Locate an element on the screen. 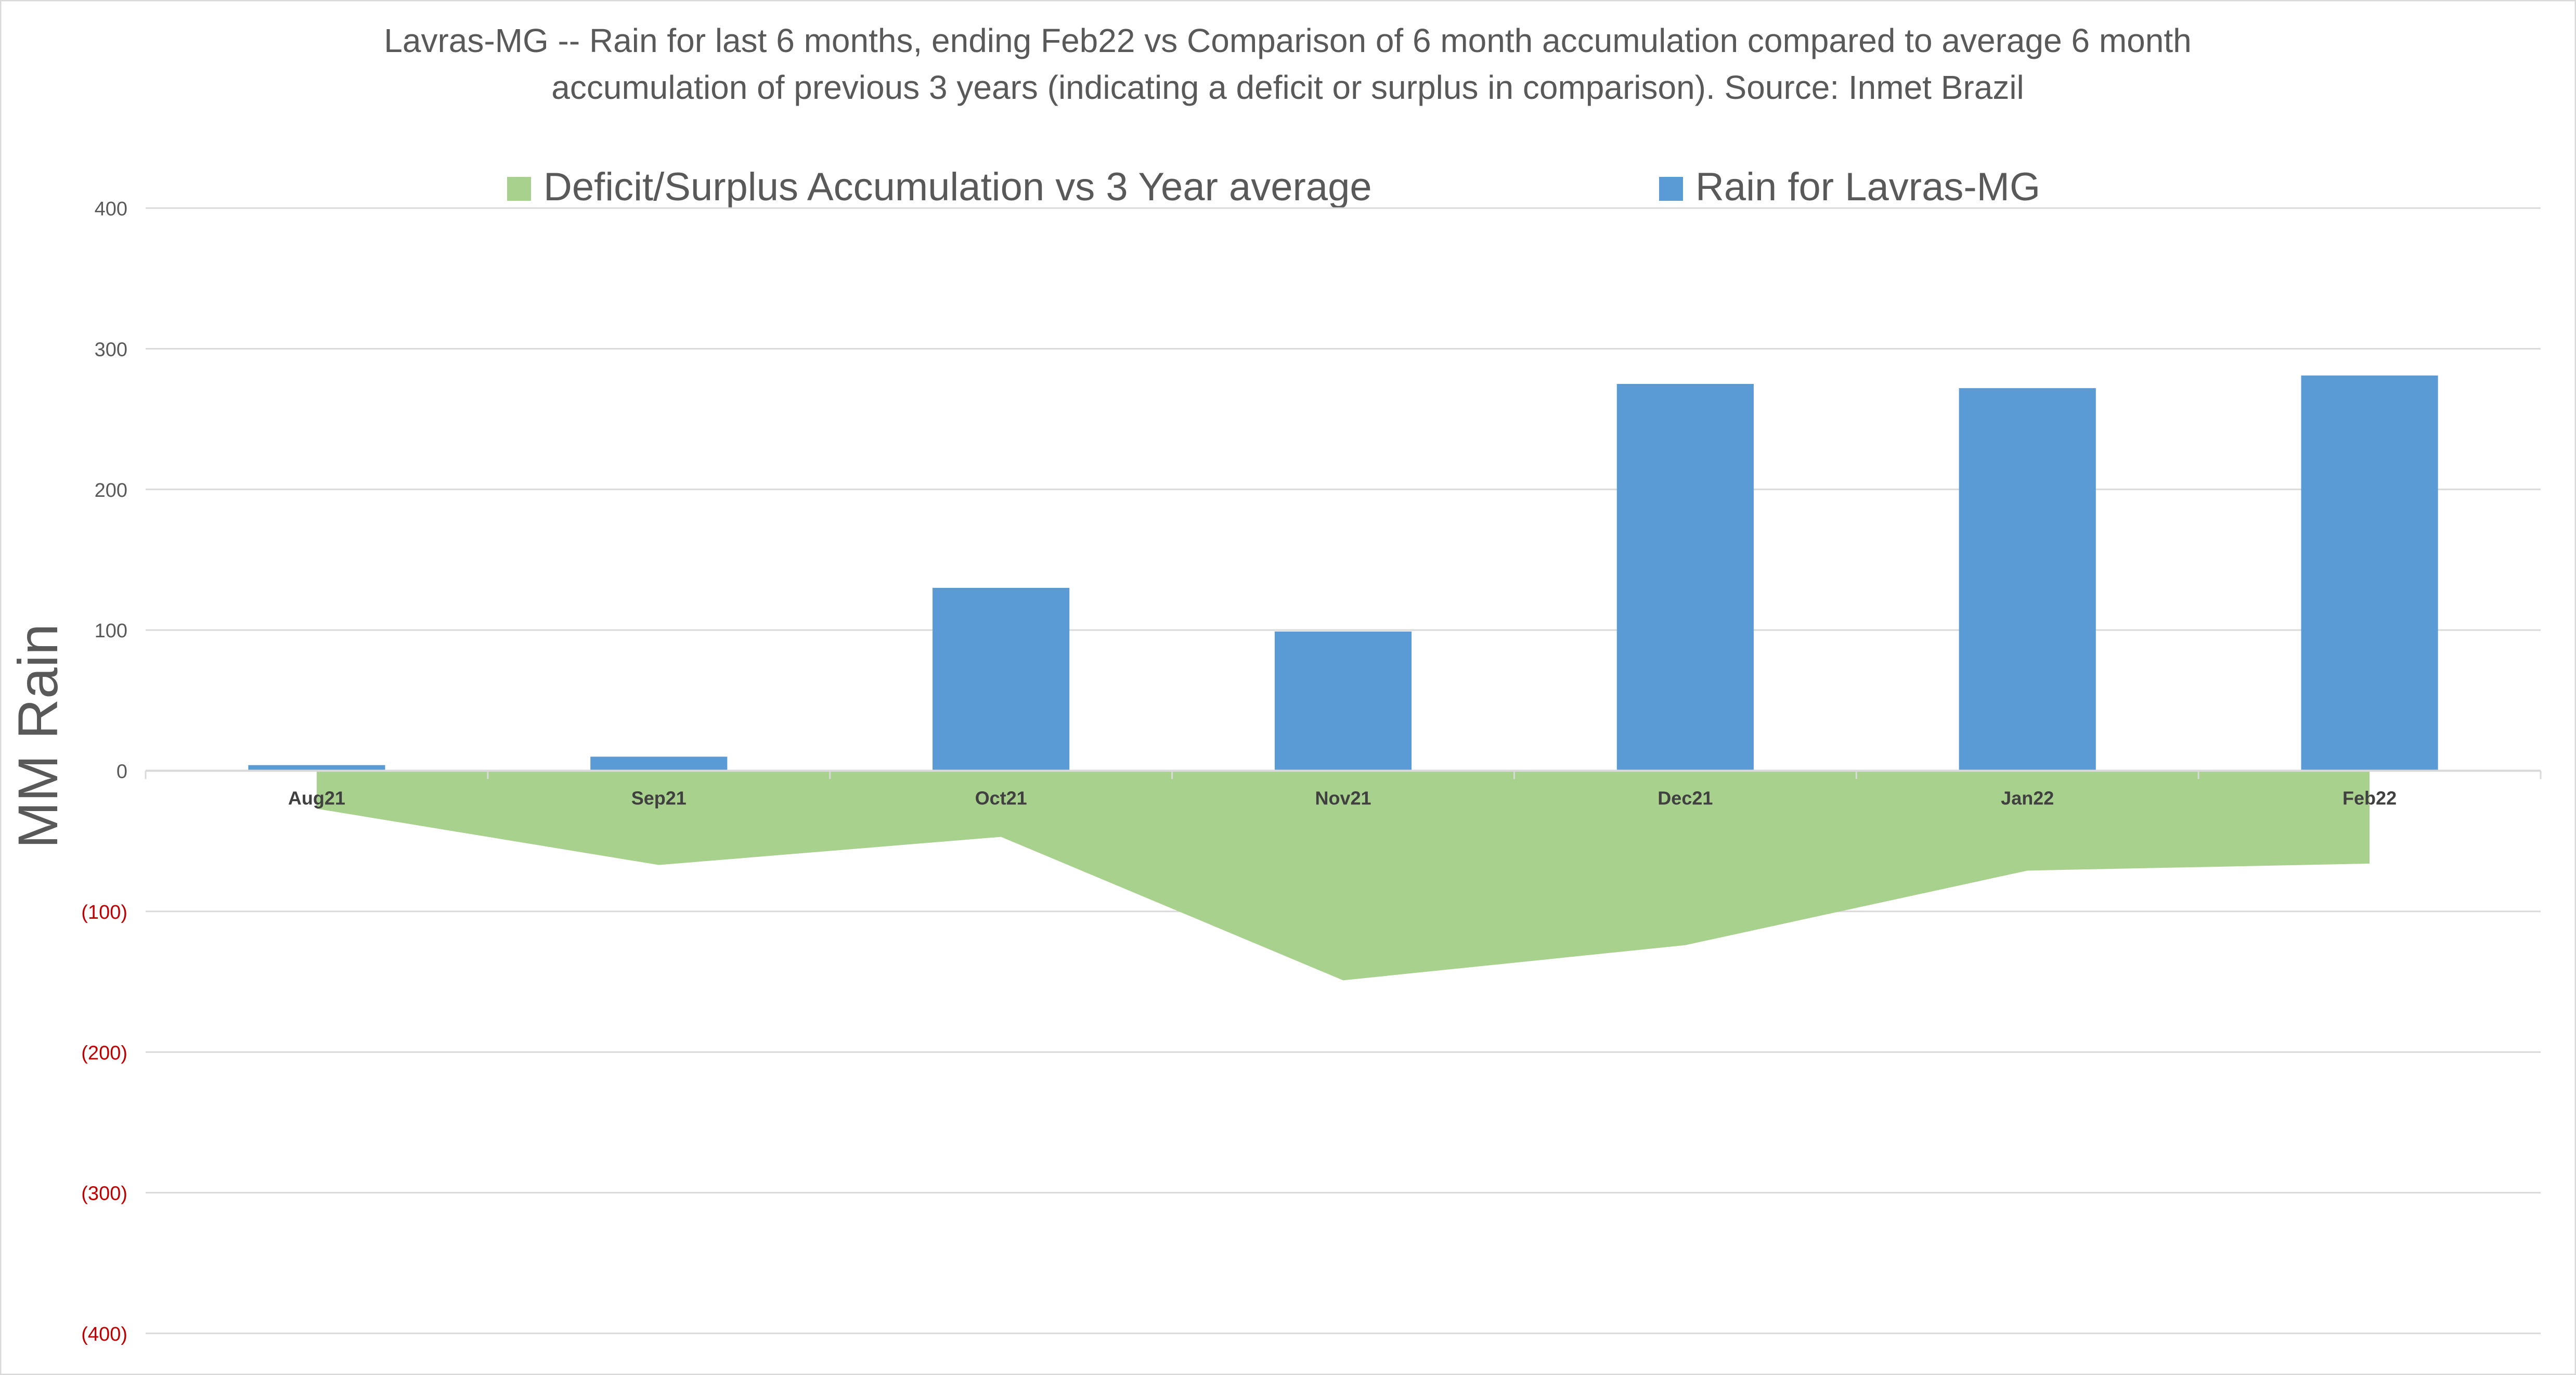 The height and width of the screenshot is (1375, 2576). deficit-area-layer is located at coordinates (1343, 876).